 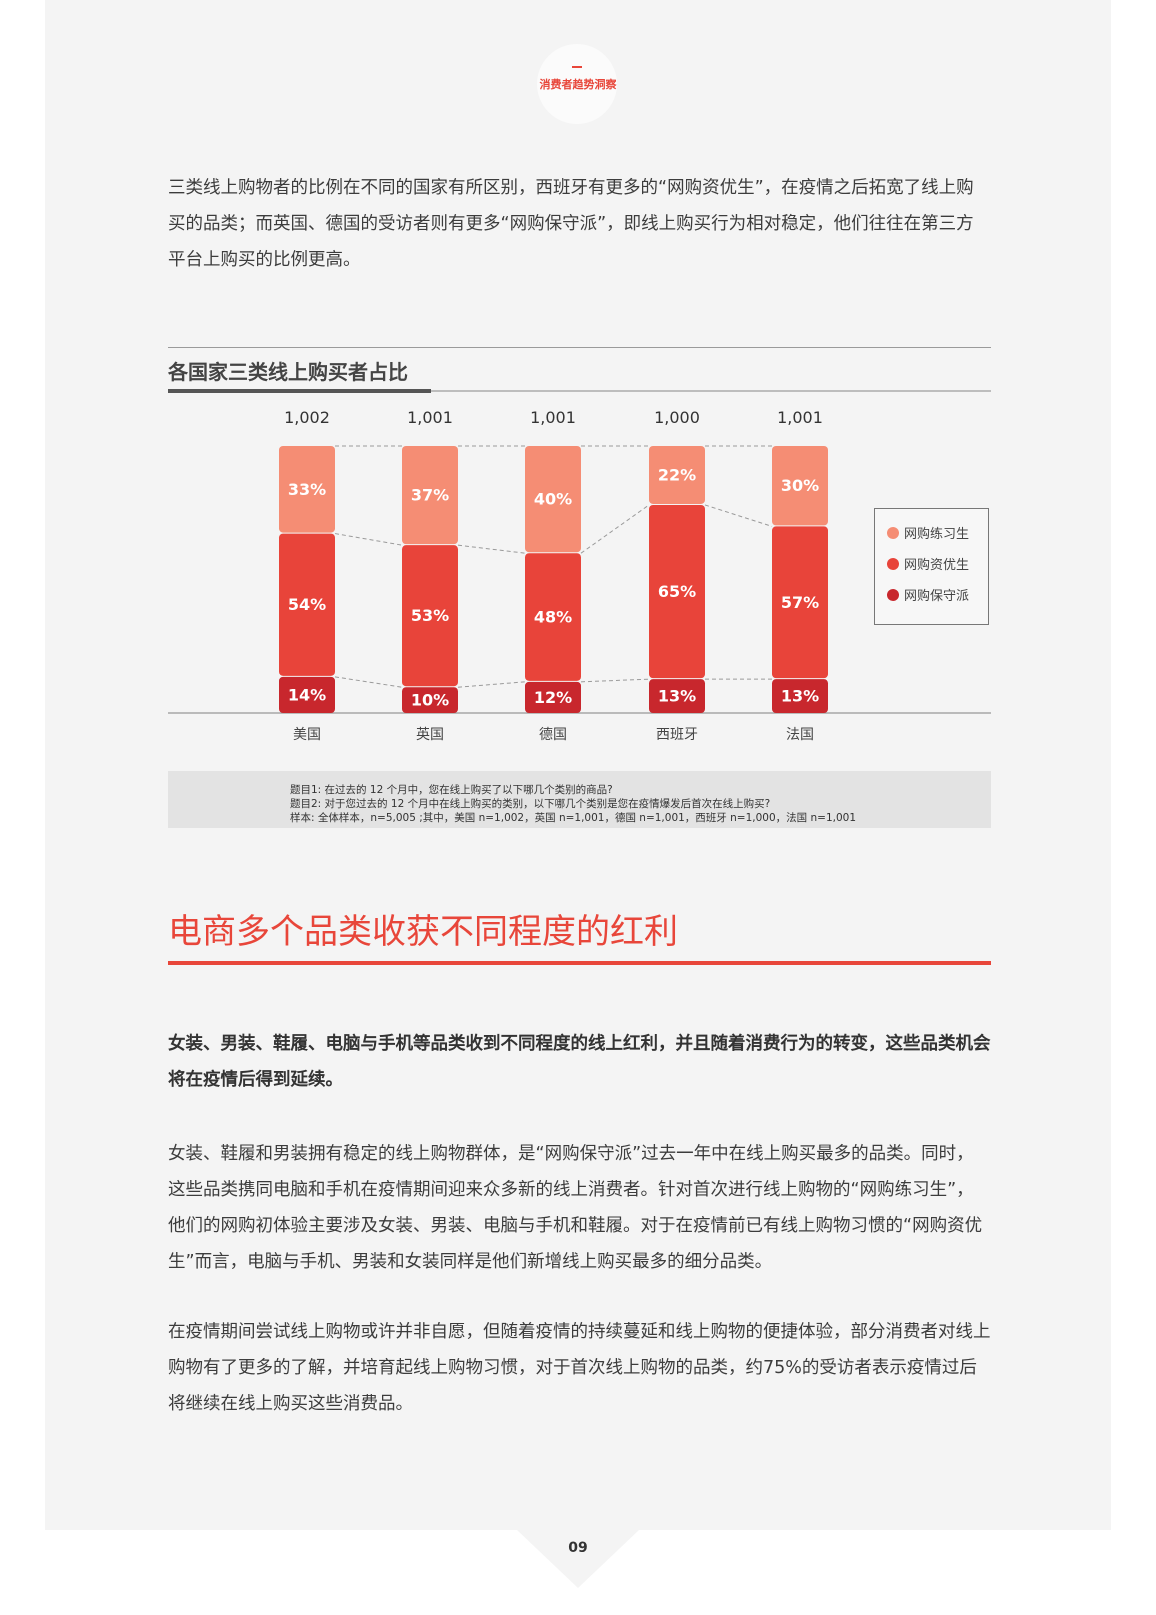 What do you see at coordinates (579, 391) in the screenshot?
I see `chart-title-line` at bounding box center [579, 391].